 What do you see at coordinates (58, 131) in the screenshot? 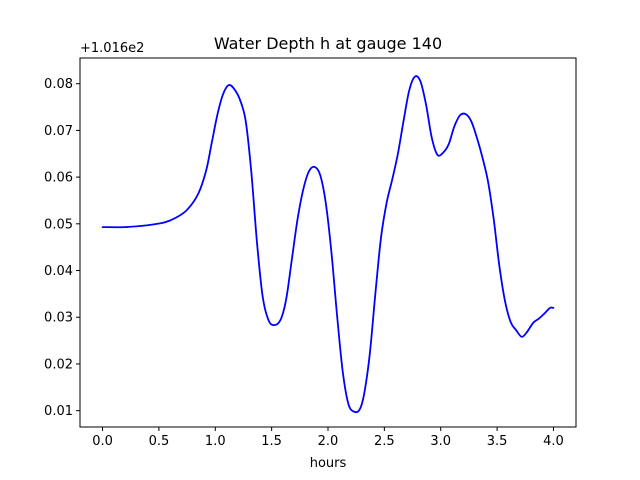
I see `y-tick-label: 0.07` at bounding box center [58, 131].